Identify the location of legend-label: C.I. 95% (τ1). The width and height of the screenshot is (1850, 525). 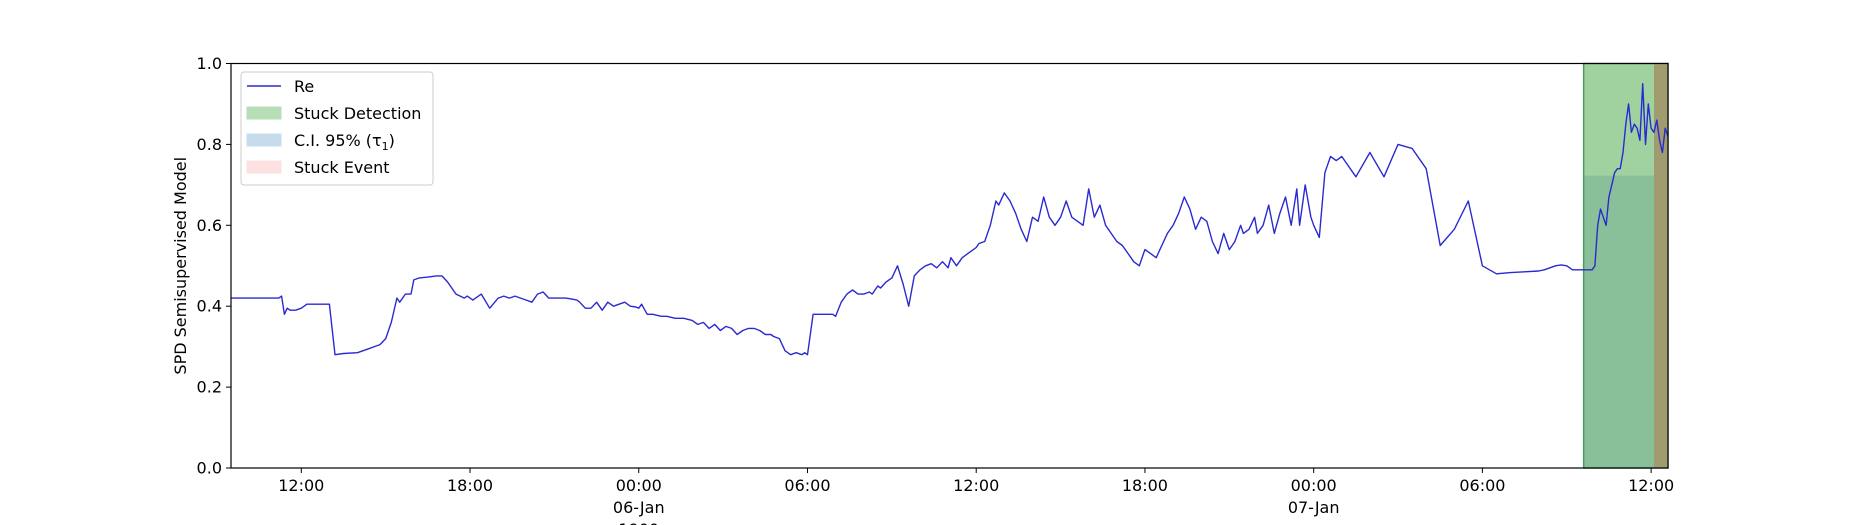
(344, 142).